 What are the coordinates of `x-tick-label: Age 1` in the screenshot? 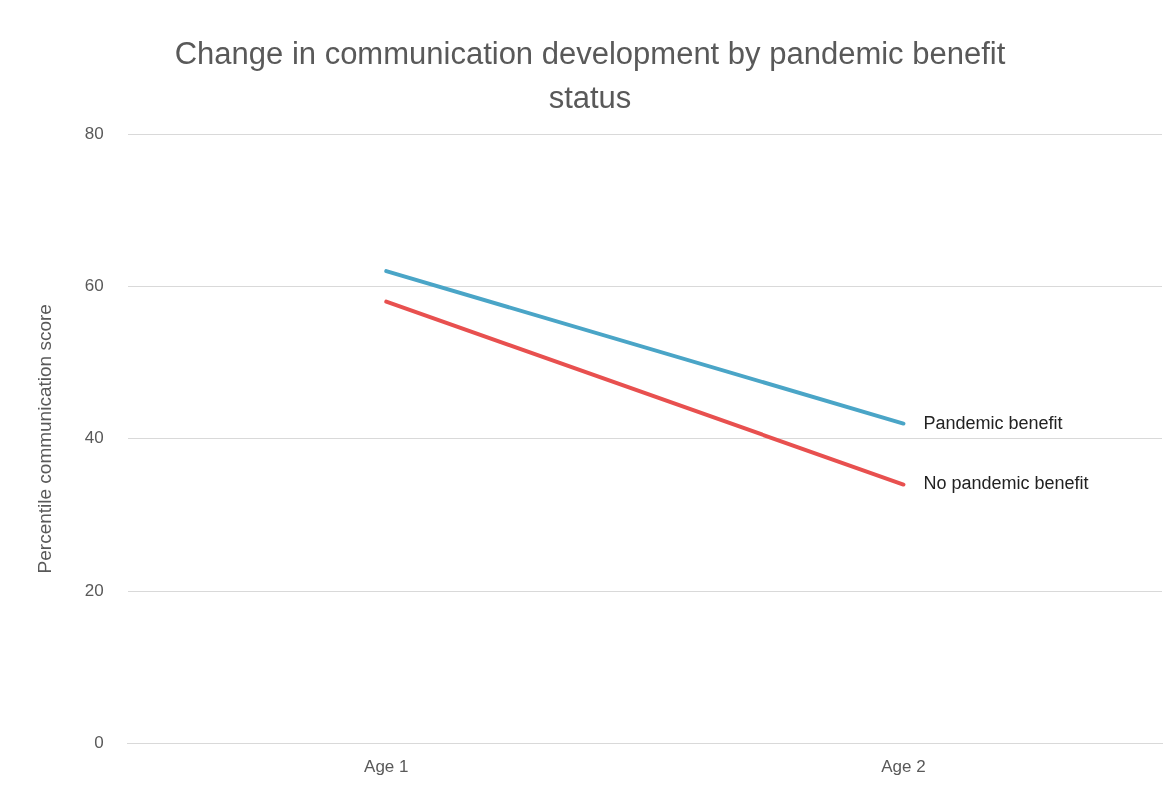 It's located at (386, 767).